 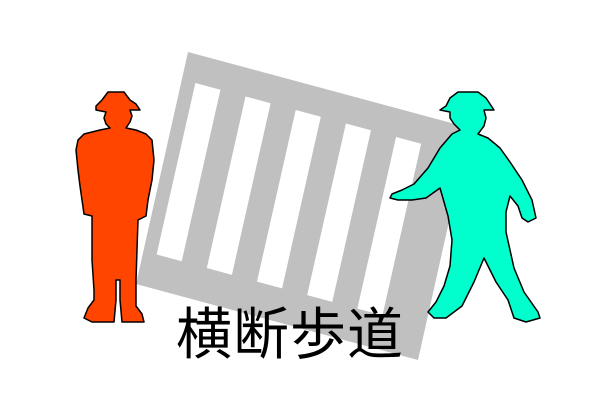 I want to click on standing-person-body, so click(x=115, y=207).